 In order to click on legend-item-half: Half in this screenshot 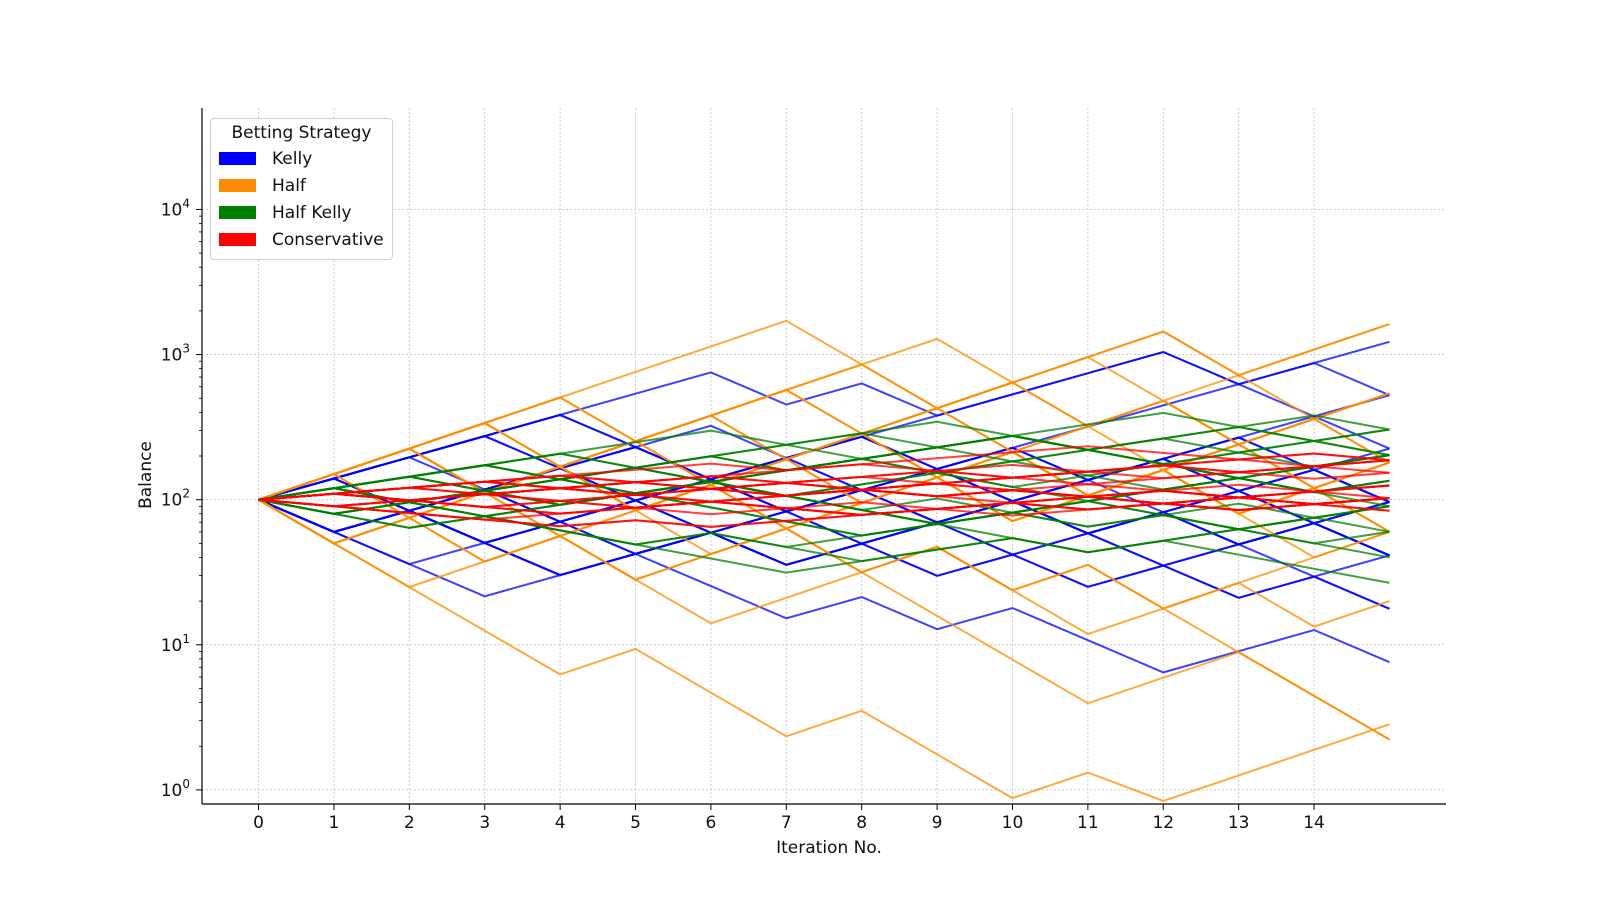, I will do `click(301, 185)`.